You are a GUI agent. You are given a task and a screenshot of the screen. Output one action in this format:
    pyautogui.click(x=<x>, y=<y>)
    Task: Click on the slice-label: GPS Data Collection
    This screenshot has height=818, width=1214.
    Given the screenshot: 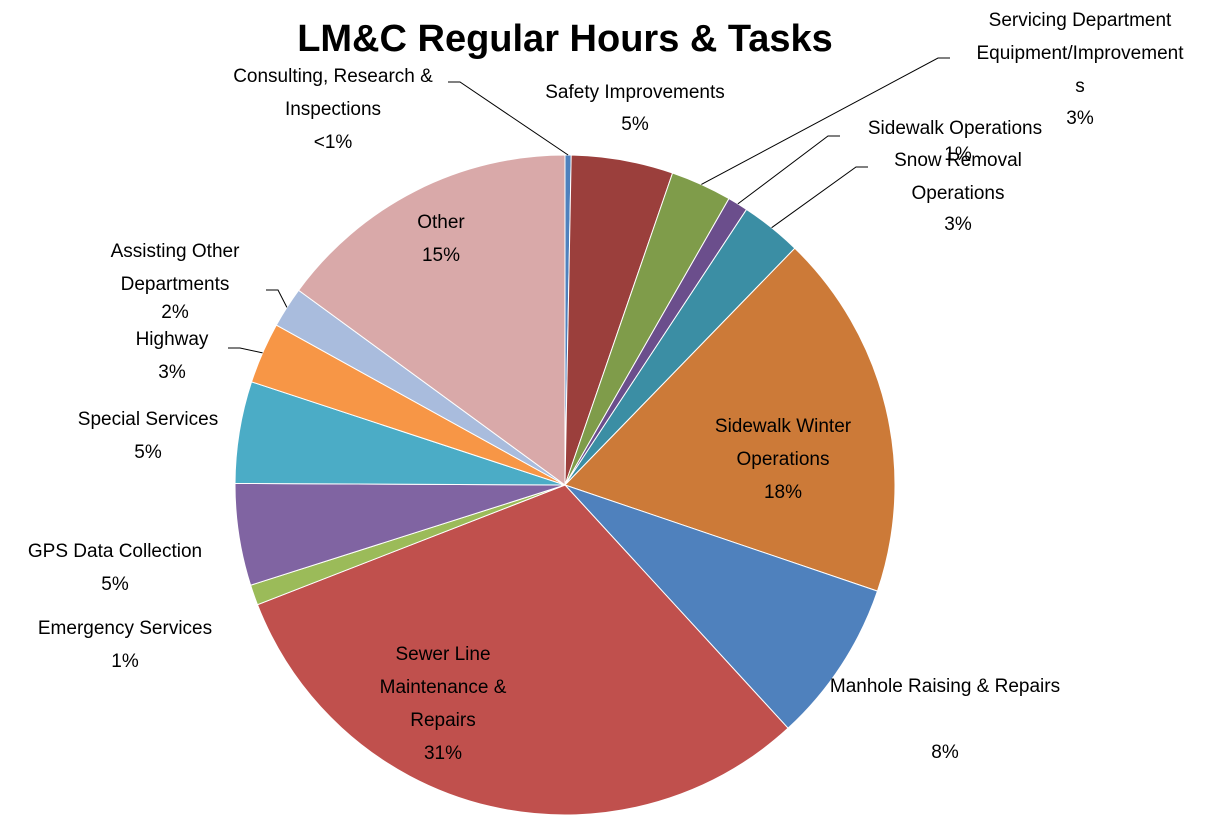 What is the action you would take?
    pyautogui.click(x=115, y=551)
    